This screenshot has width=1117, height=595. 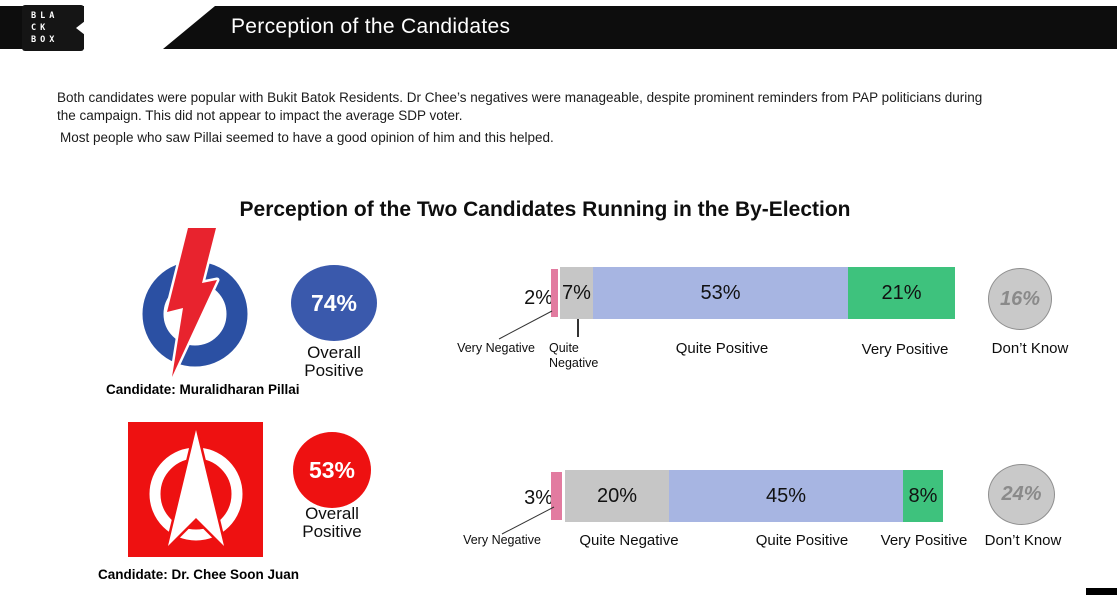 I want to click on bar1-quite-positive-value: 53%, so click(x=720, y=292).